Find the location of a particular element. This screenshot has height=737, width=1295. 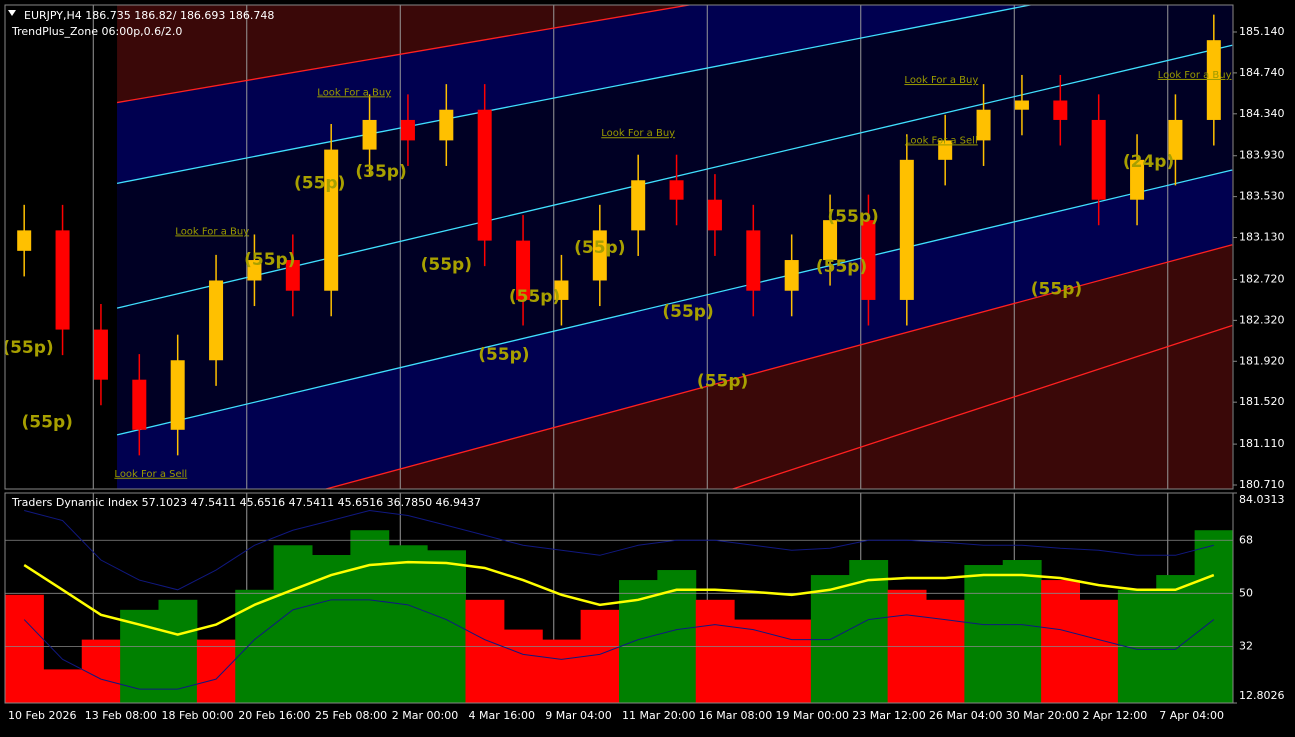

y-tick-label: 183.130 is located at coordinates (1262, 237).